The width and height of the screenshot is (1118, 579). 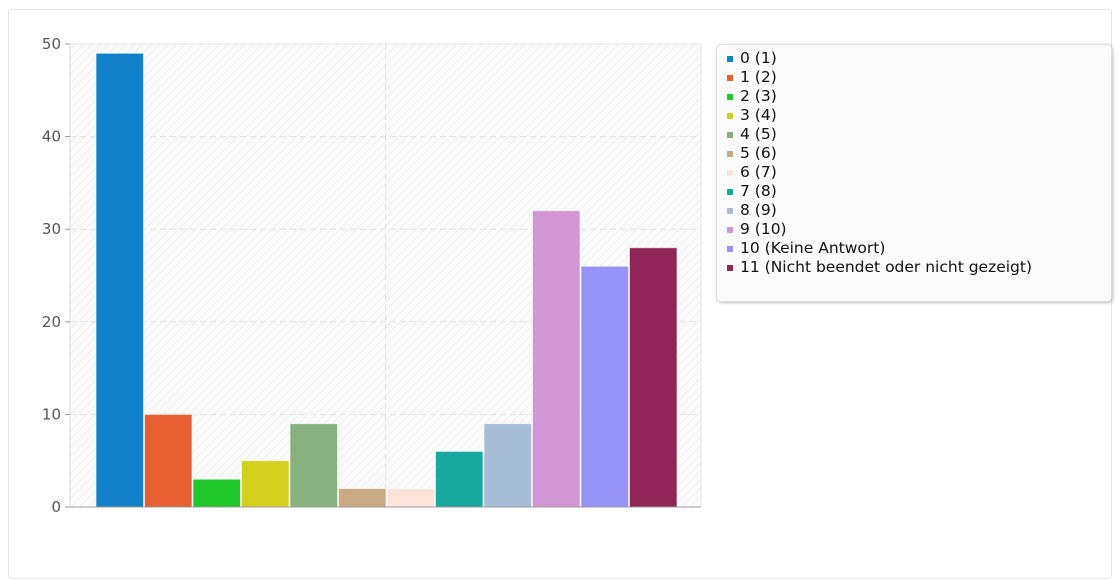 I want to click on legend-item: 4 (5), so click(x=919, y=134).